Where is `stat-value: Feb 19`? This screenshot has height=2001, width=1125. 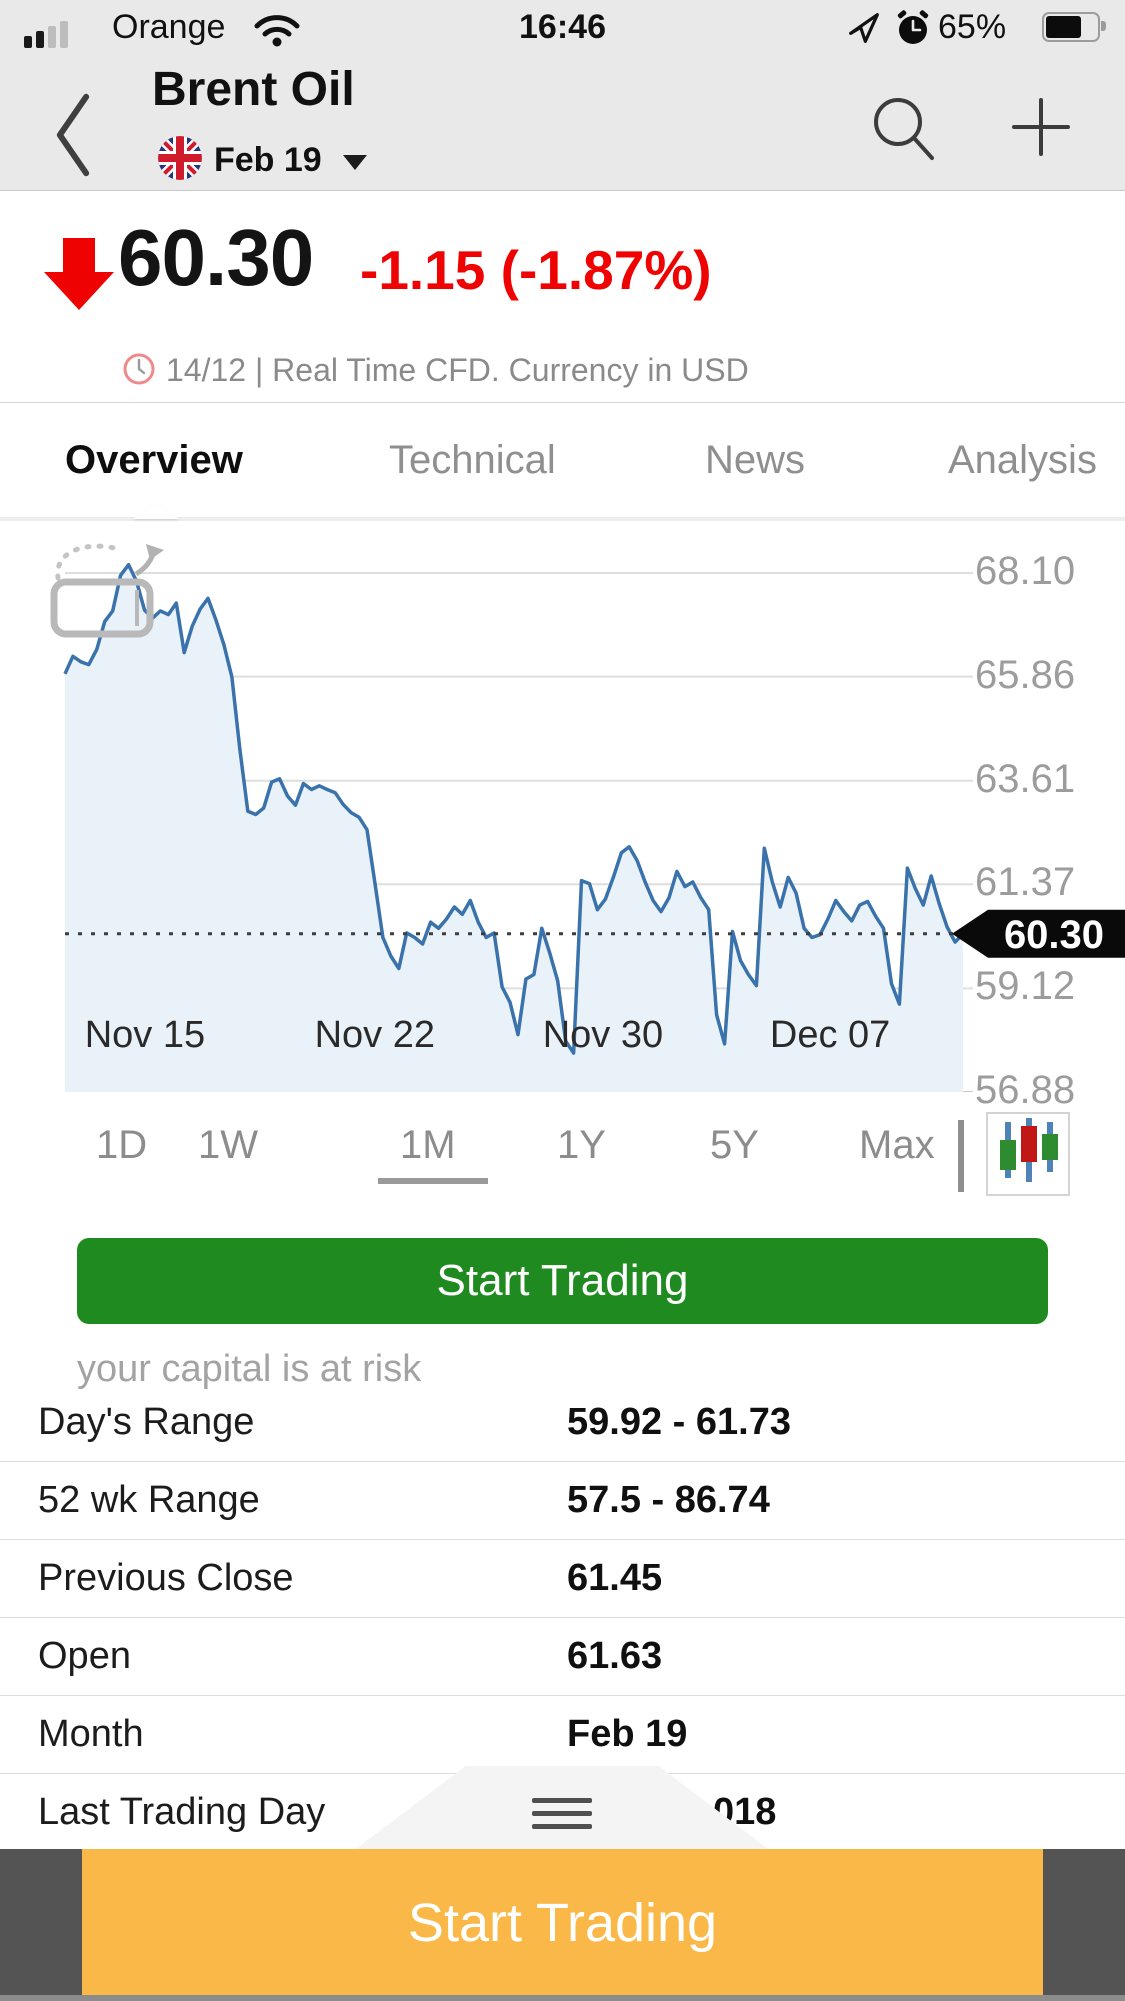
stat-value: Feb 19 is located at coordinates (627, 1734).